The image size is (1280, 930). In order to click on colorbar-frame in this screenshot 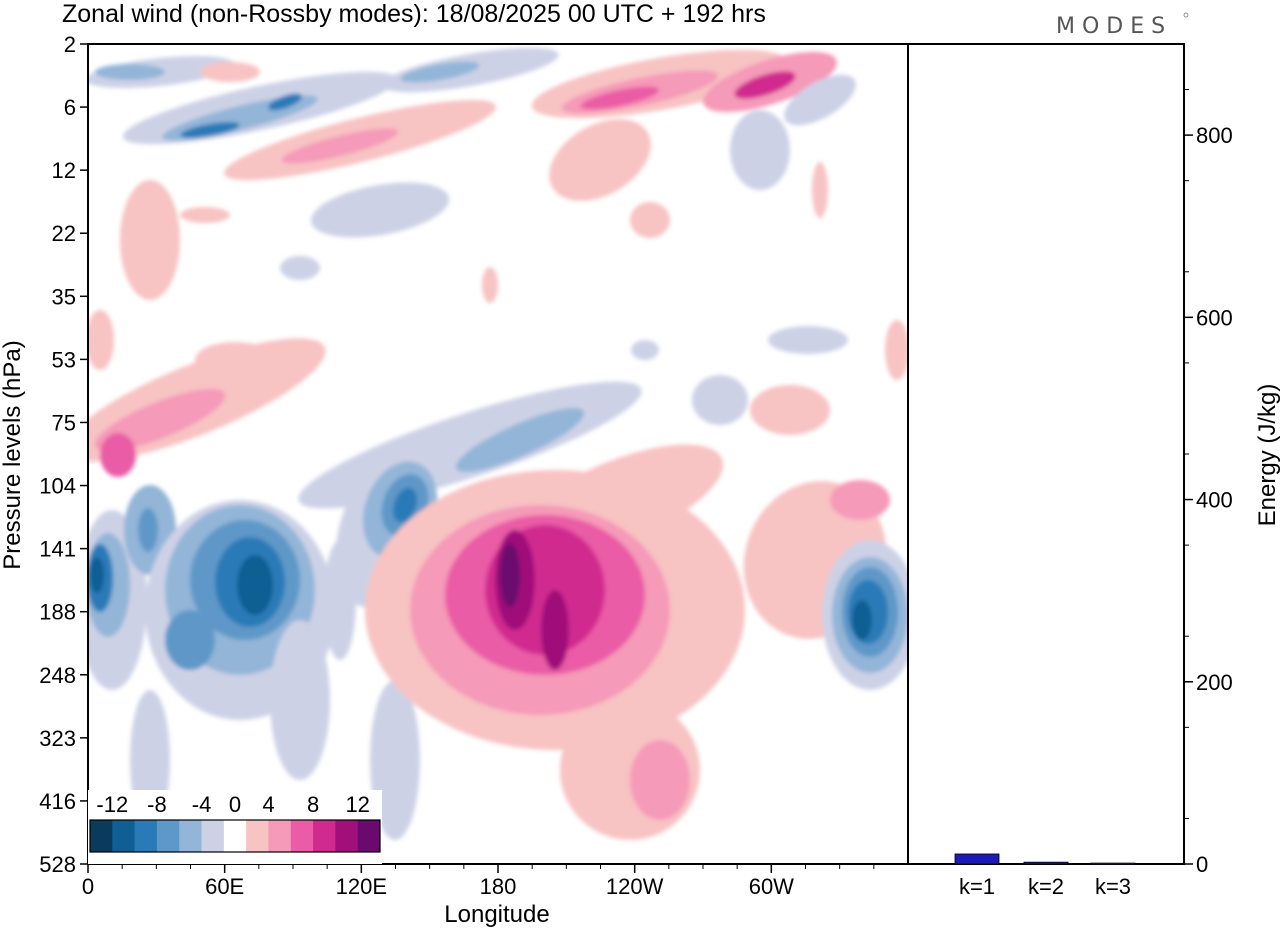, I will do `click(235, 836)`.